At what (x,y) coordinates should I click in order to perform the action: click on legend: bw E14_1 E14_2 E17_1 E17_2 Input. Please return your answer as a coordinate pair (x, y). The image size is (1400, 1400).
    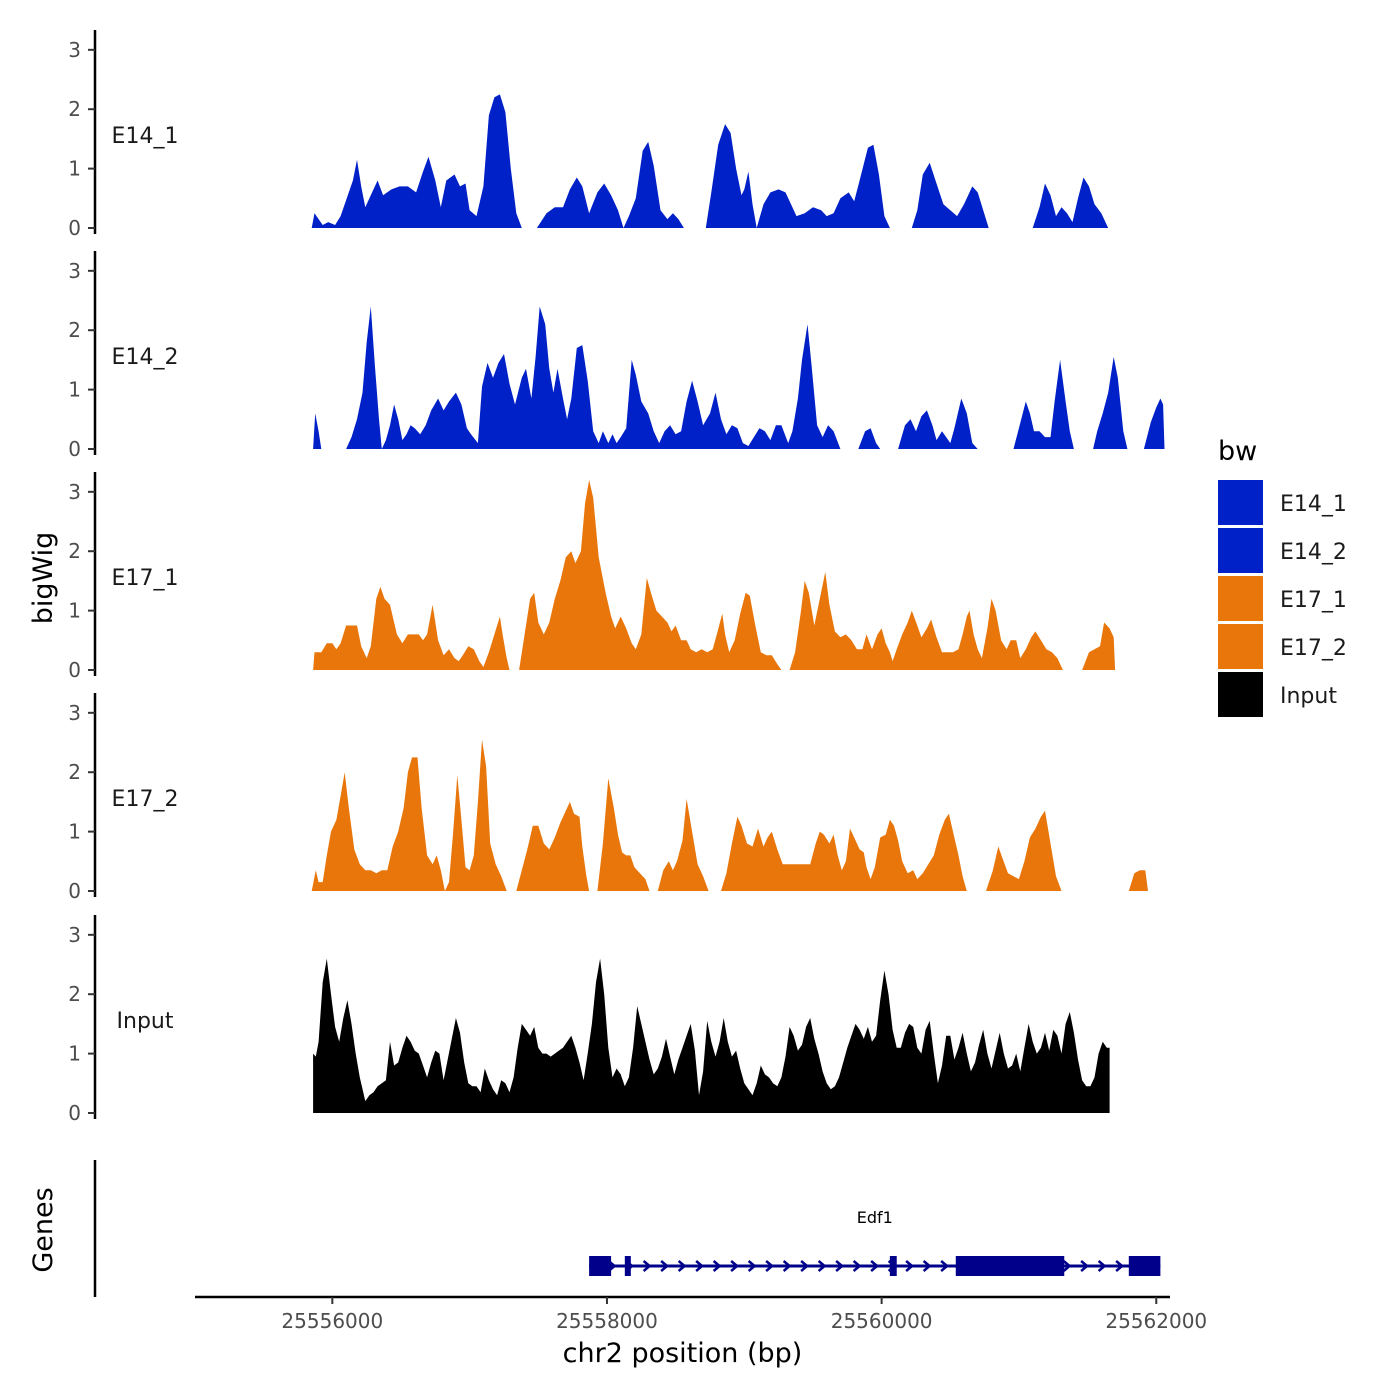
    Looking at the image, I should click on (1282, 576).